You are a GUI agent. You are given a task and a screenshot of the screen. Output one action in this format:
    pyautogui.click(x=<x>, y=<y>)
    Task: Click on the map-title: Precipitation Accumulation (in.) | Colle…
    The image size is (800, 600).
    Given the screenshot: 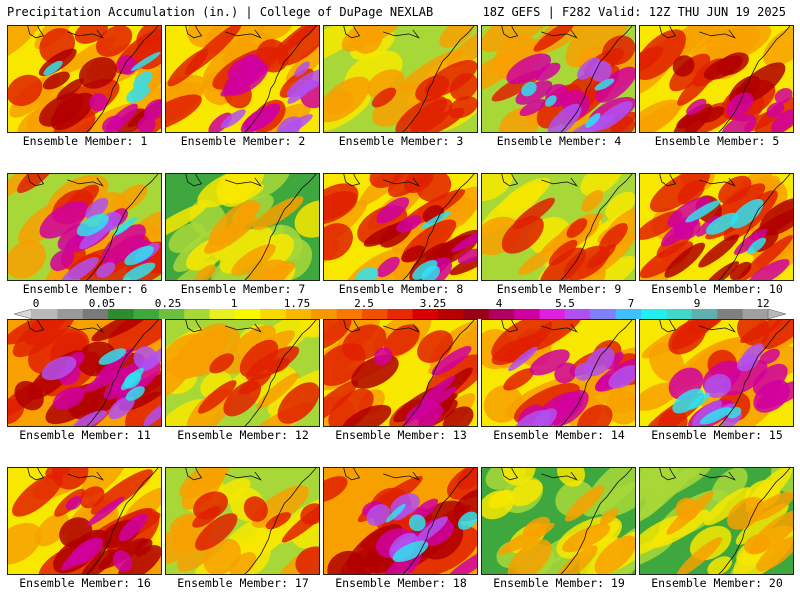 What is the action you would take?
    pyautogui.click(x=220, y=12)
    